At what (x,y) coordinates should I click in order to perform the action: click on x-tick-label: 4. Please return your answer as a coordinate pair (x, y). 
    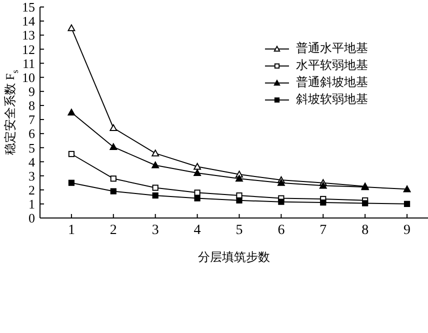
    Looking at the image, I should click on (197, 230).